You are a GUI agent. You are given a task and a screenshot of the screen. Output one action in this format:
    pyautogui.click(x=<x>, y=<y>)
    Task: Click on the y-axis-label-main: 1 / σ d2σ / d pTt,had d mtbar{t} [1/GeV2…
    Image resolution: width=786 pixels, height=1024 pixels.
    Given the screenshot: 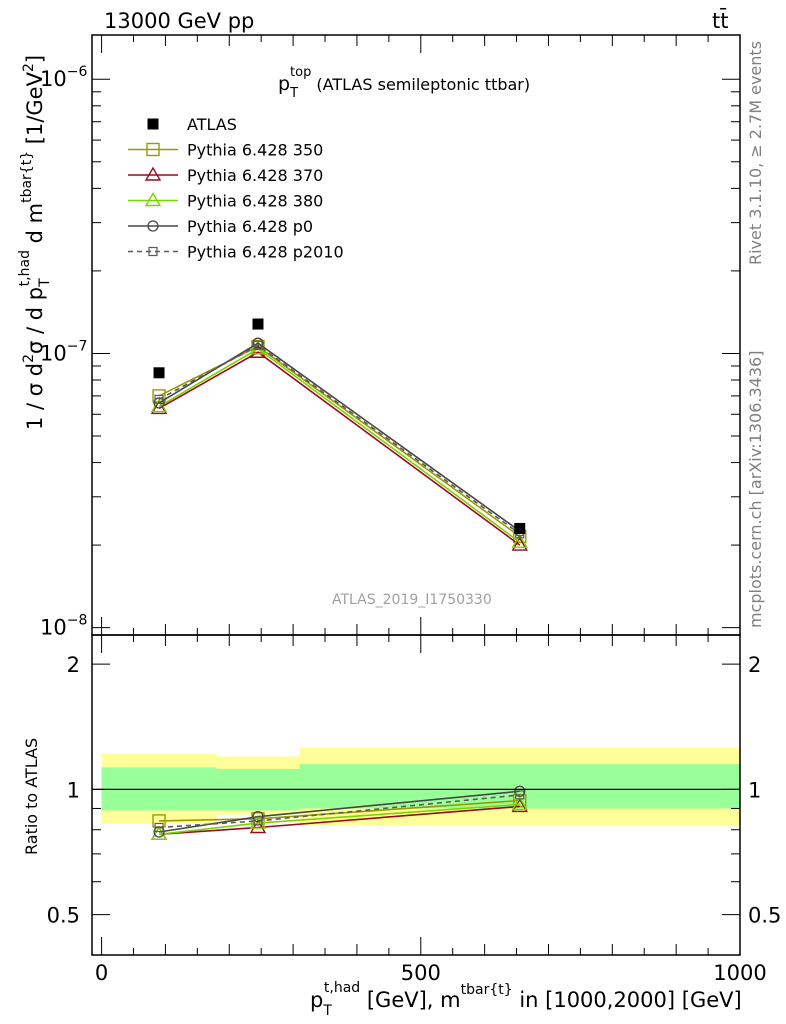 What is the action you would take?
    pyautogui.click(x=35, y=242)
    